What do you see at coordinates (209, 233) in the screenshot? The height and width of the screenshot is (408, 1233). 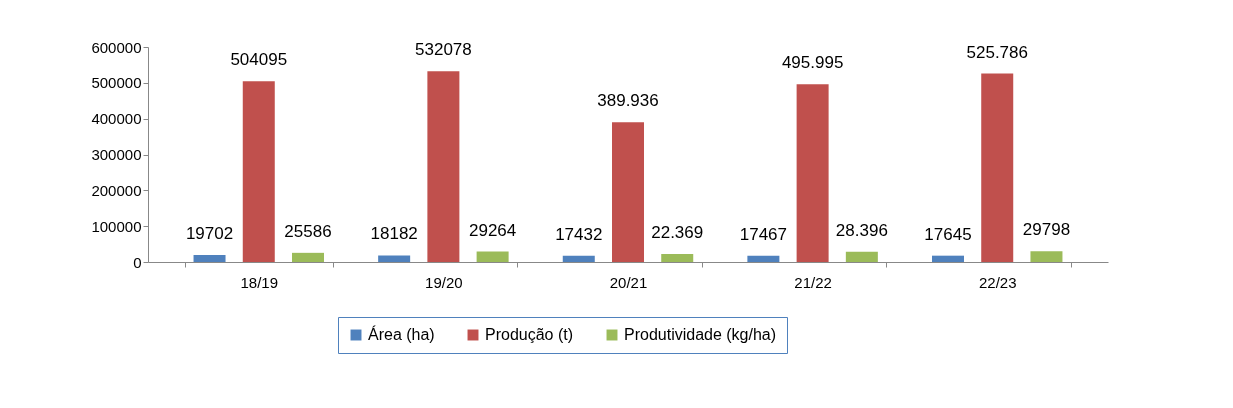 I see `data-label: 19702` at bounding box center [209, 233].